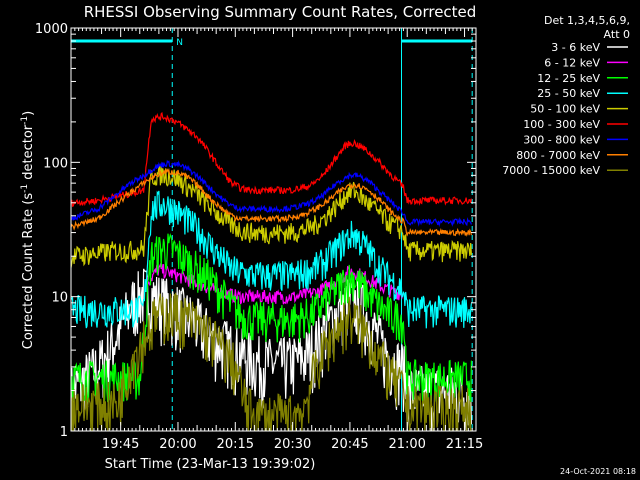 The image size is (640, 480). I want to click on x-tick-label-4: 20:45, so click(349, 444).